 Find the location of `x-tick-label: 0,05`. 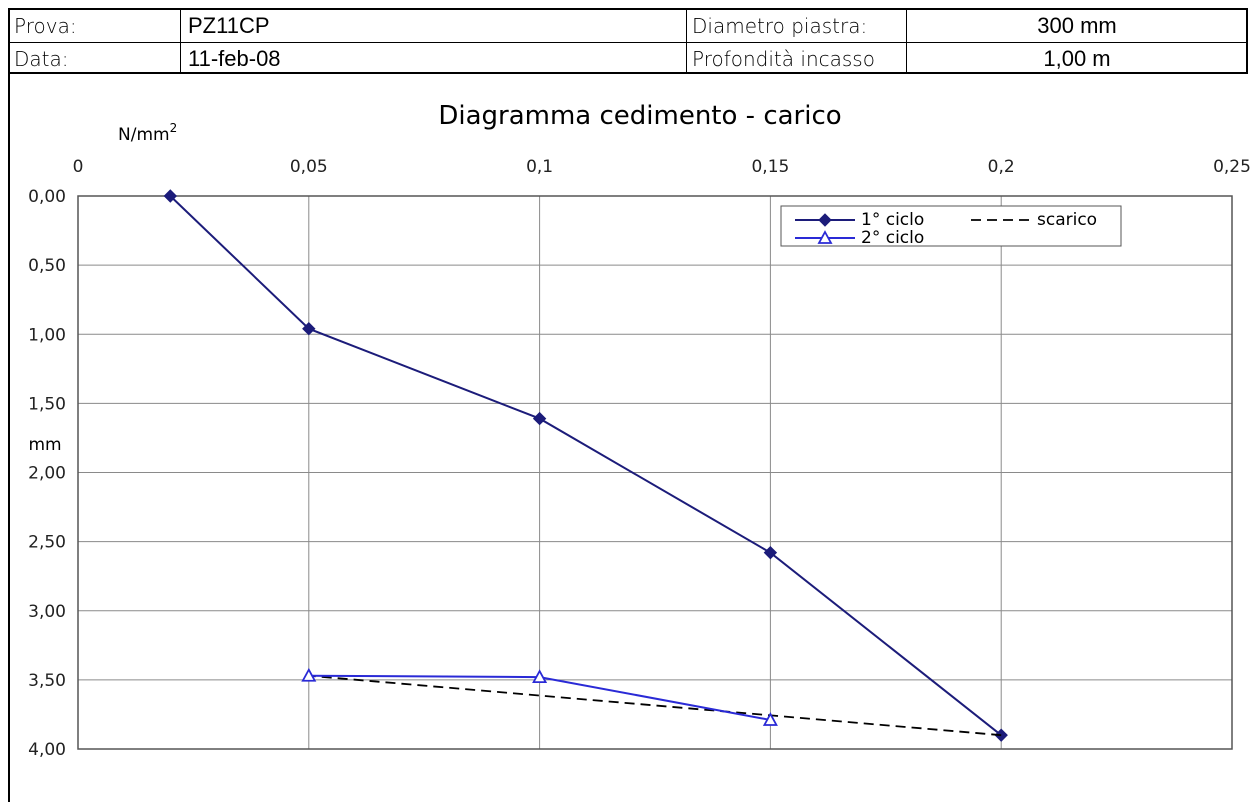

x-tick-label: 0,05 is located at coordinates (309, 167).